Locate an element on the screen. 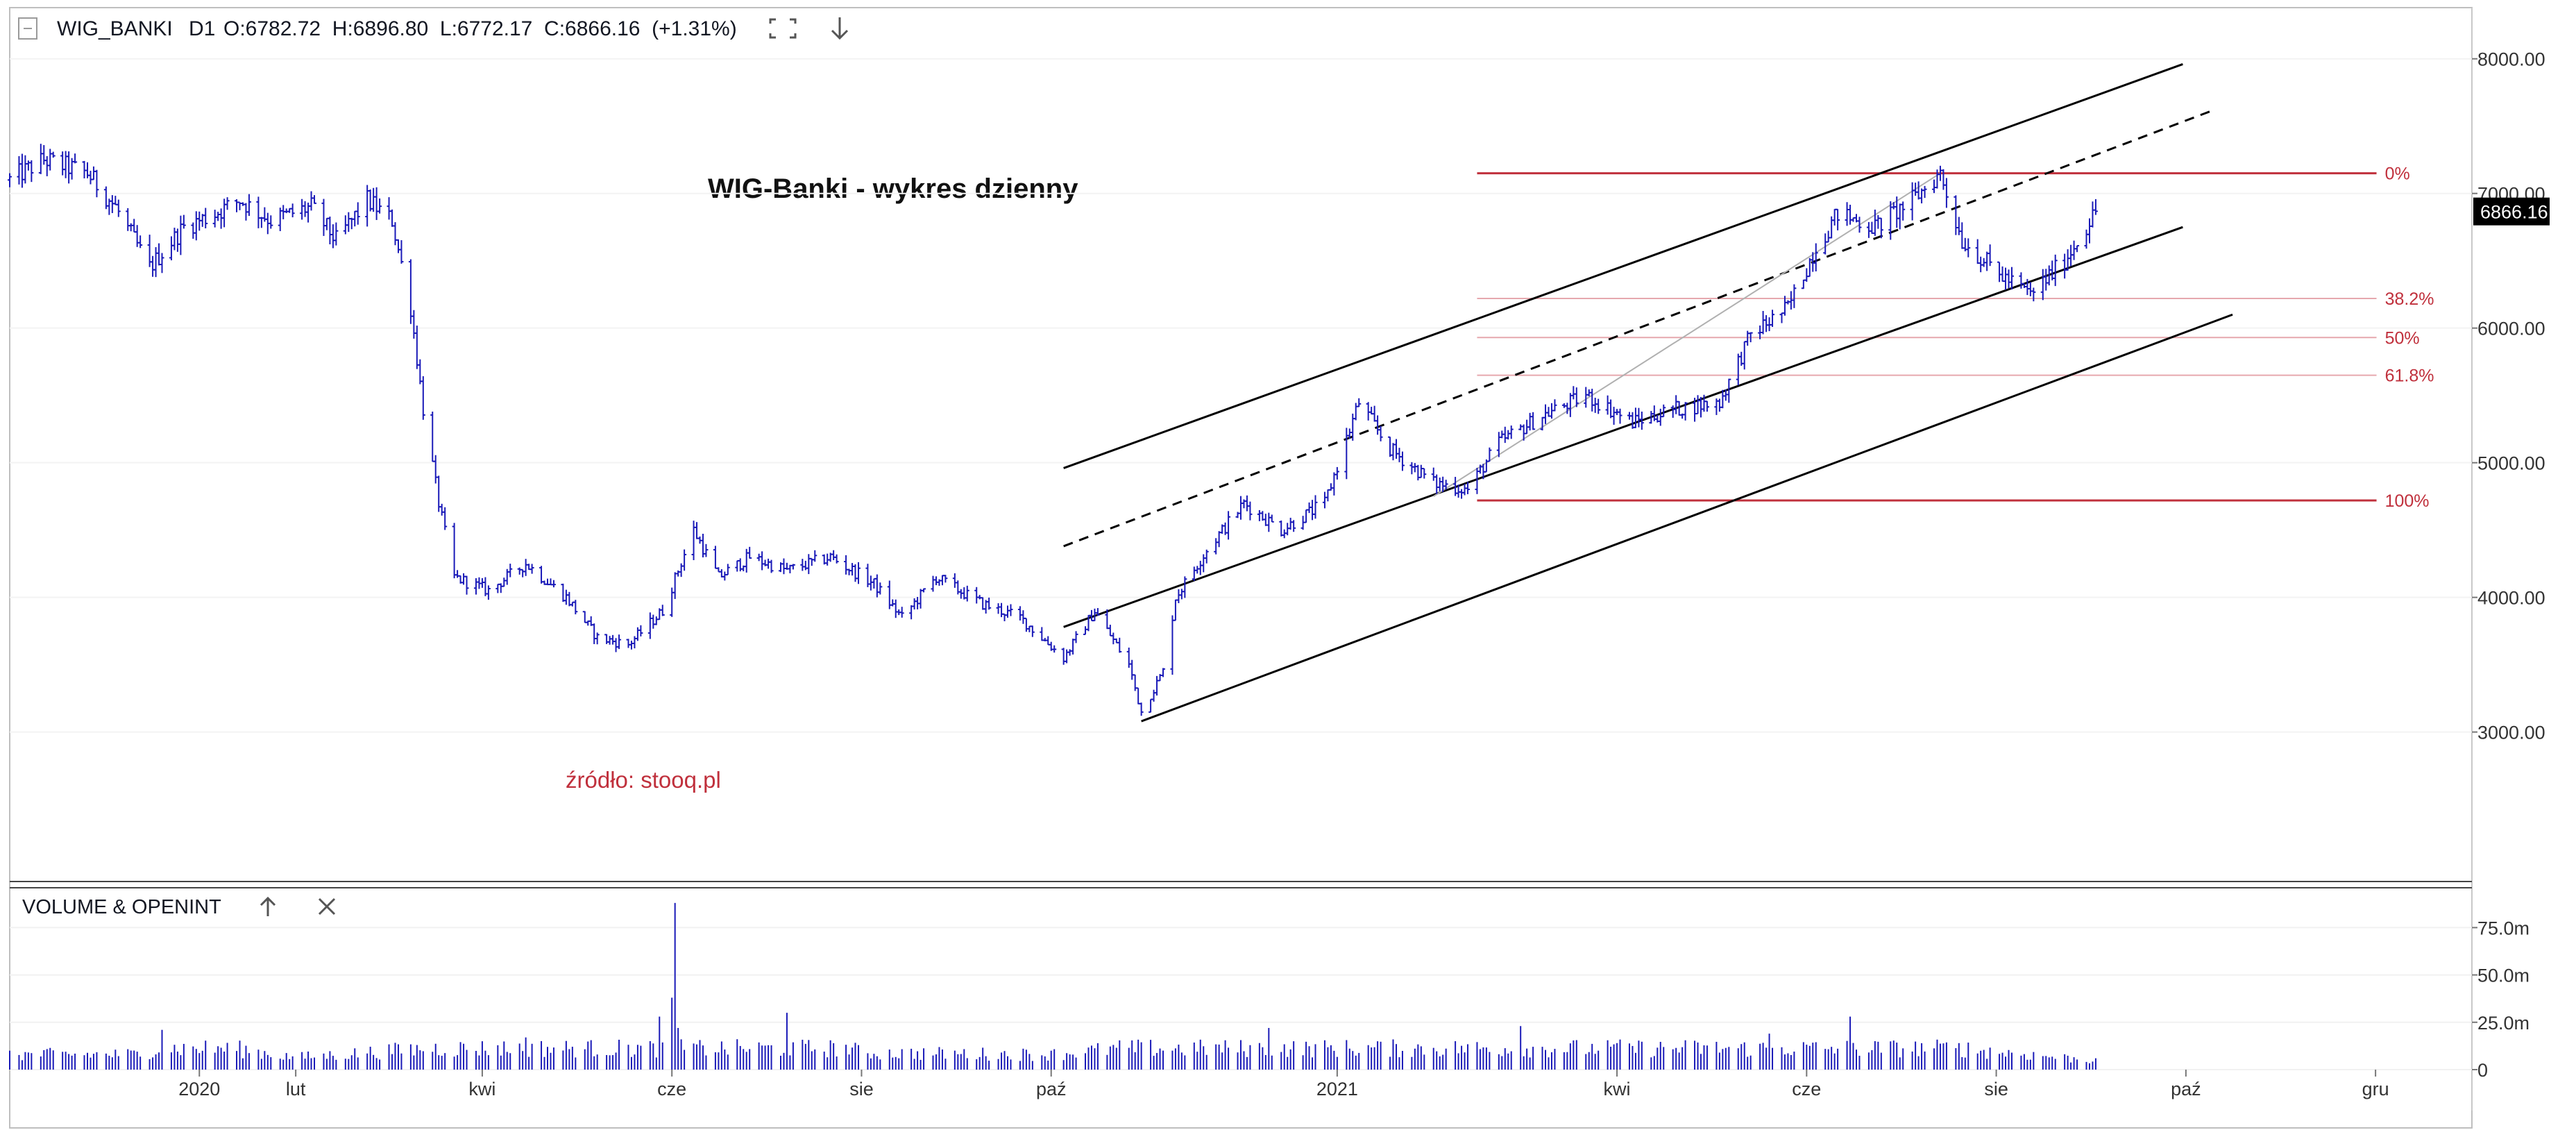 The height and width of the screenshot is (1130, 2576). fib-level-label: 0% is located at coordinates (2398, 174).